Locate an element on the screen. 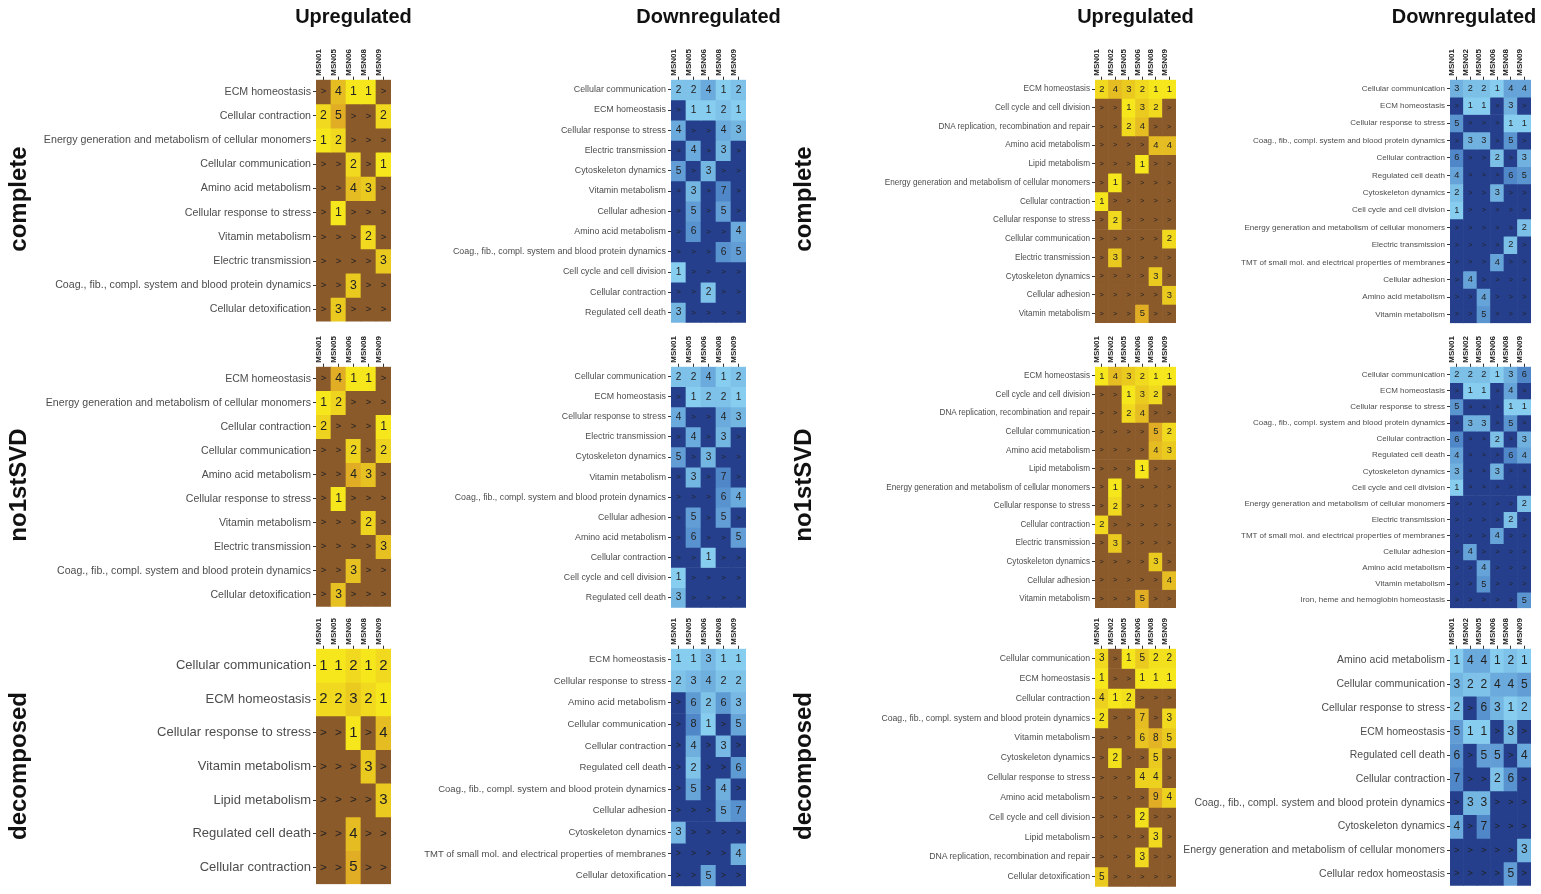  y-axis-title: no1stSVD is located at coordinates (803, 485).